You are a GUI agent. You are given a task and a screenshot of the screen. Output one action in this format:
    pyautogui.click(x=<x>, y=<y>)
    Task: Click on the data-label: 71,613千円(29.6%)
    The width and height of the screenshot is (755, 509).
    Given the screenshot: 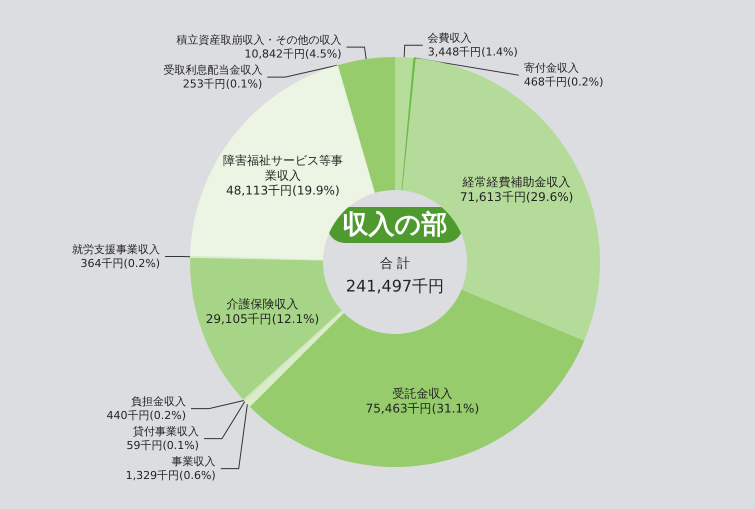 What is the action you would take?
    pyautogui.click(x=517, y=197)
    